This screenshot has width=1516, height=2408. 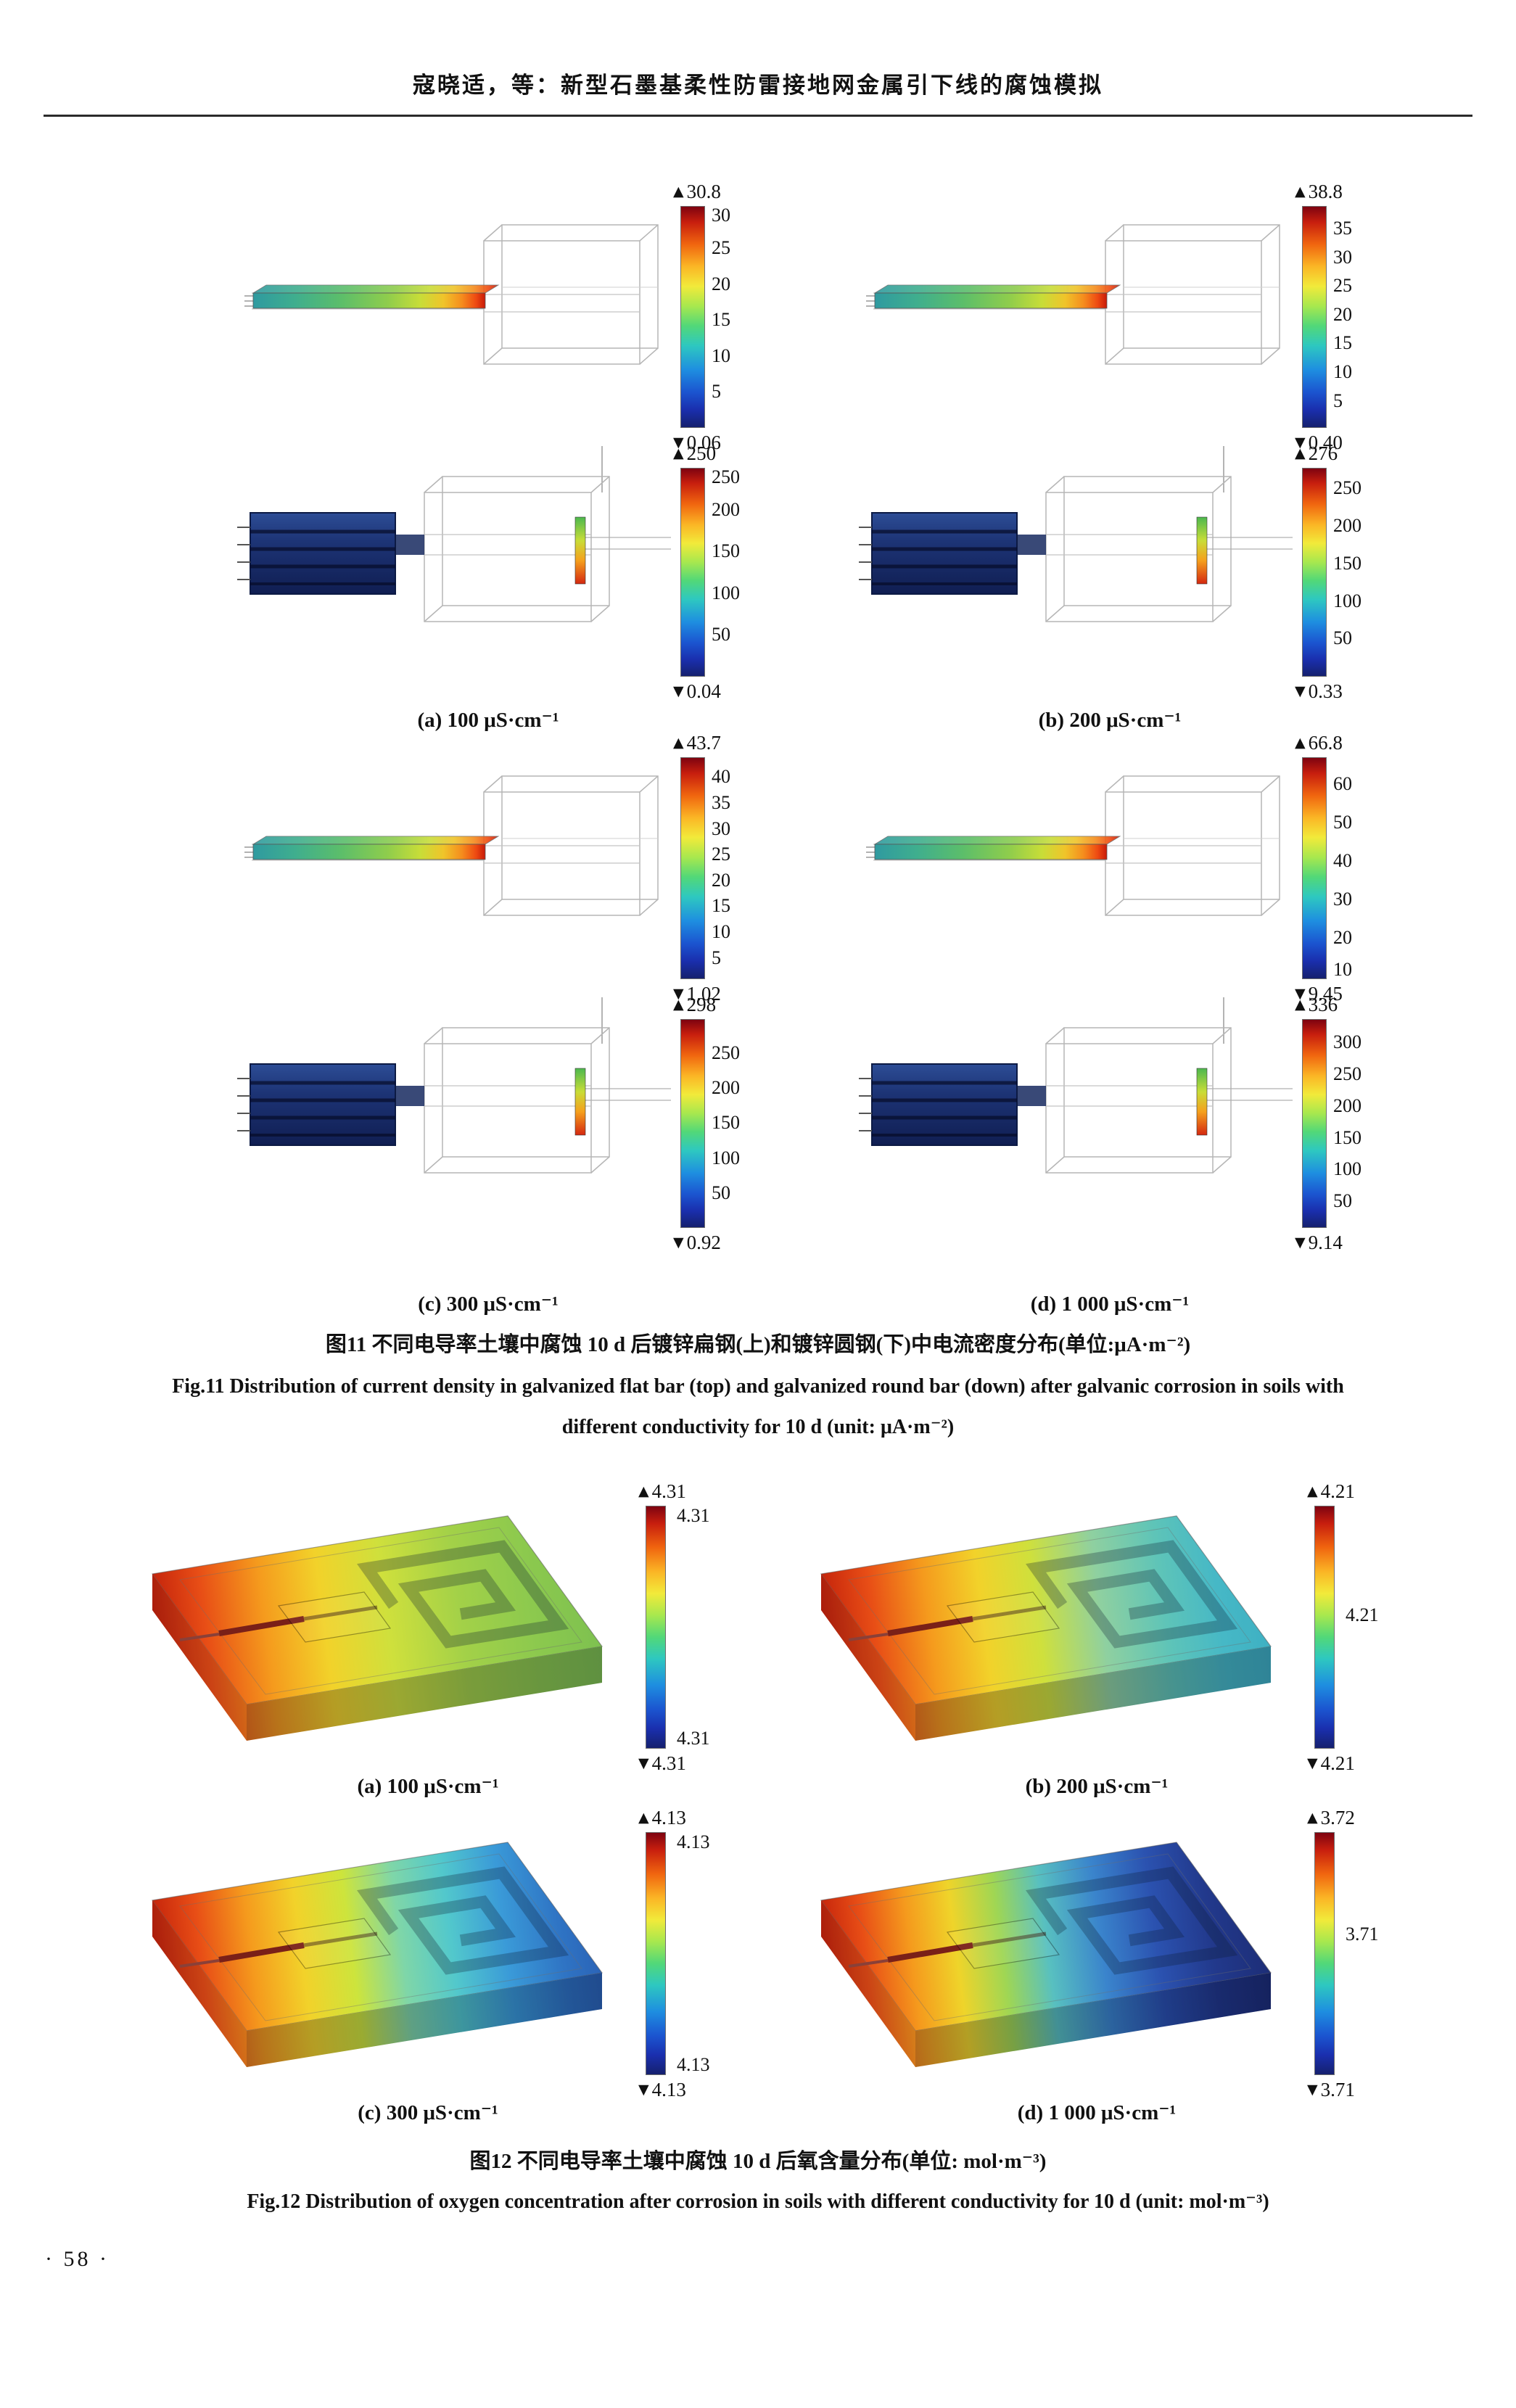 I want to click on colorbar-gradient: 4.13 4.13, so click(x=678, y=1953).